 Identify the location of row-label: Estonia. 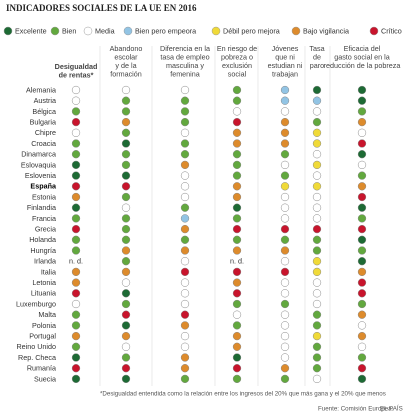
(44, 196).